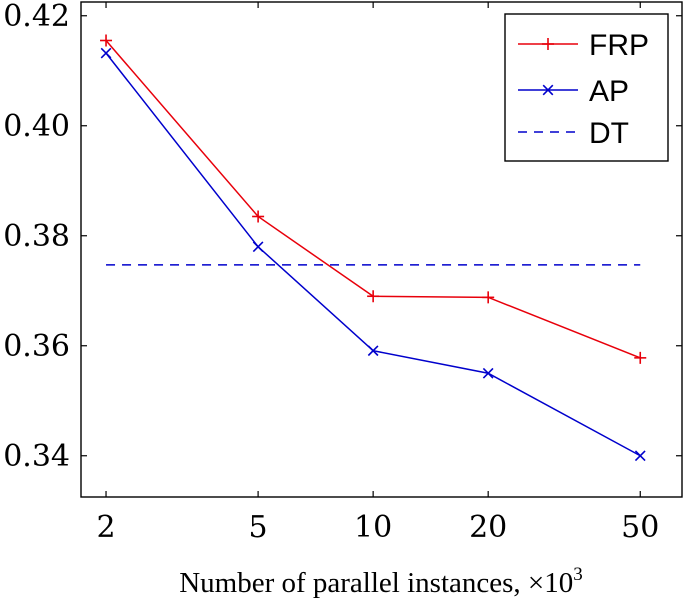  What do you see at coordinates (376, 583) in the screenshot?
I see `x-axis-label-text: Number of parallel instances, ×10` at bounding box center [376, 583].